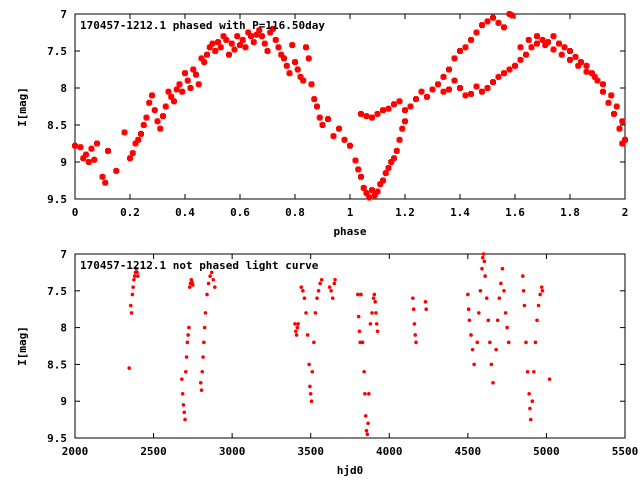  What do you see at coordinates (57, 51) in the screenshot?
I see `y-tick-label: 7.5` at bounding box center [57, 51].